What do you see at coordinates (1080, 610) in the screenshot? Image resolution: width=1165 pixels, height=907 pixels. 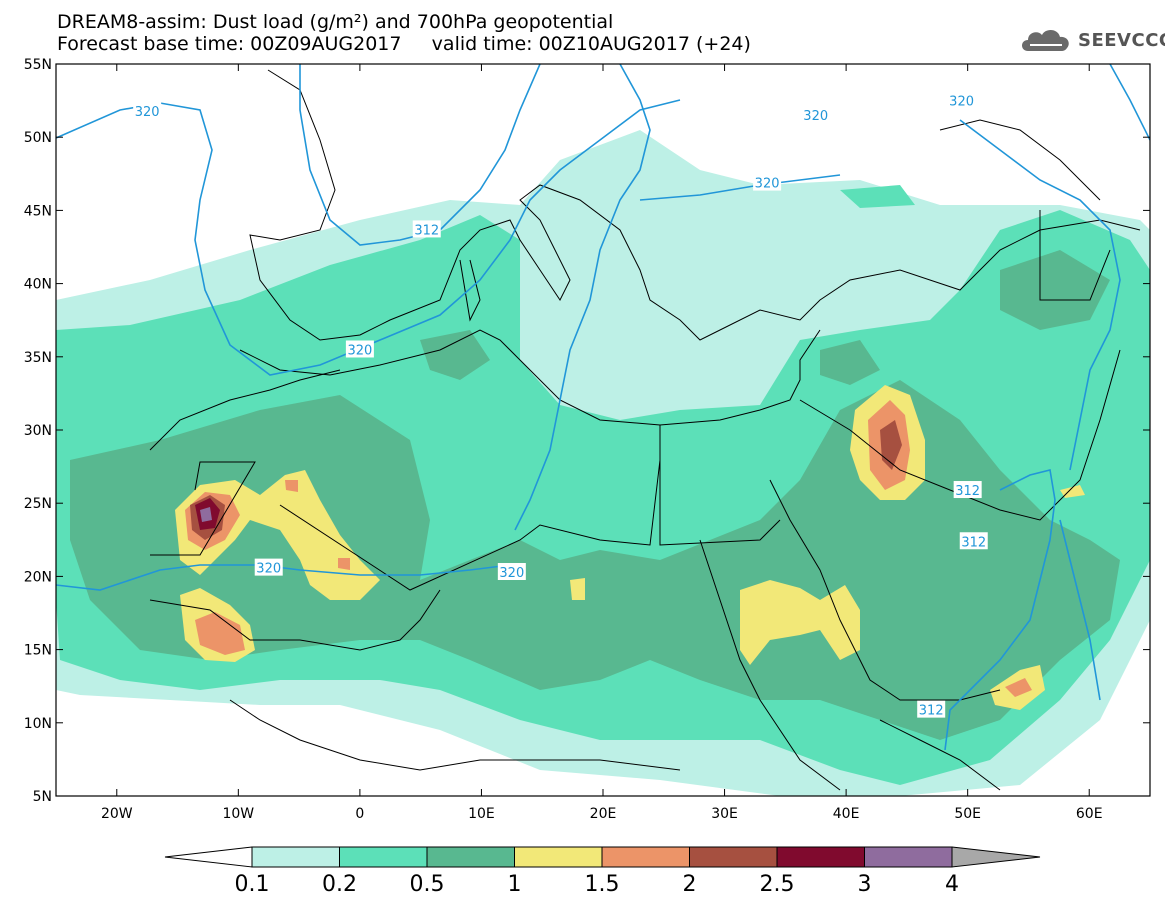 I see `contour-312-arabia` at bounding box center [1080, 610].